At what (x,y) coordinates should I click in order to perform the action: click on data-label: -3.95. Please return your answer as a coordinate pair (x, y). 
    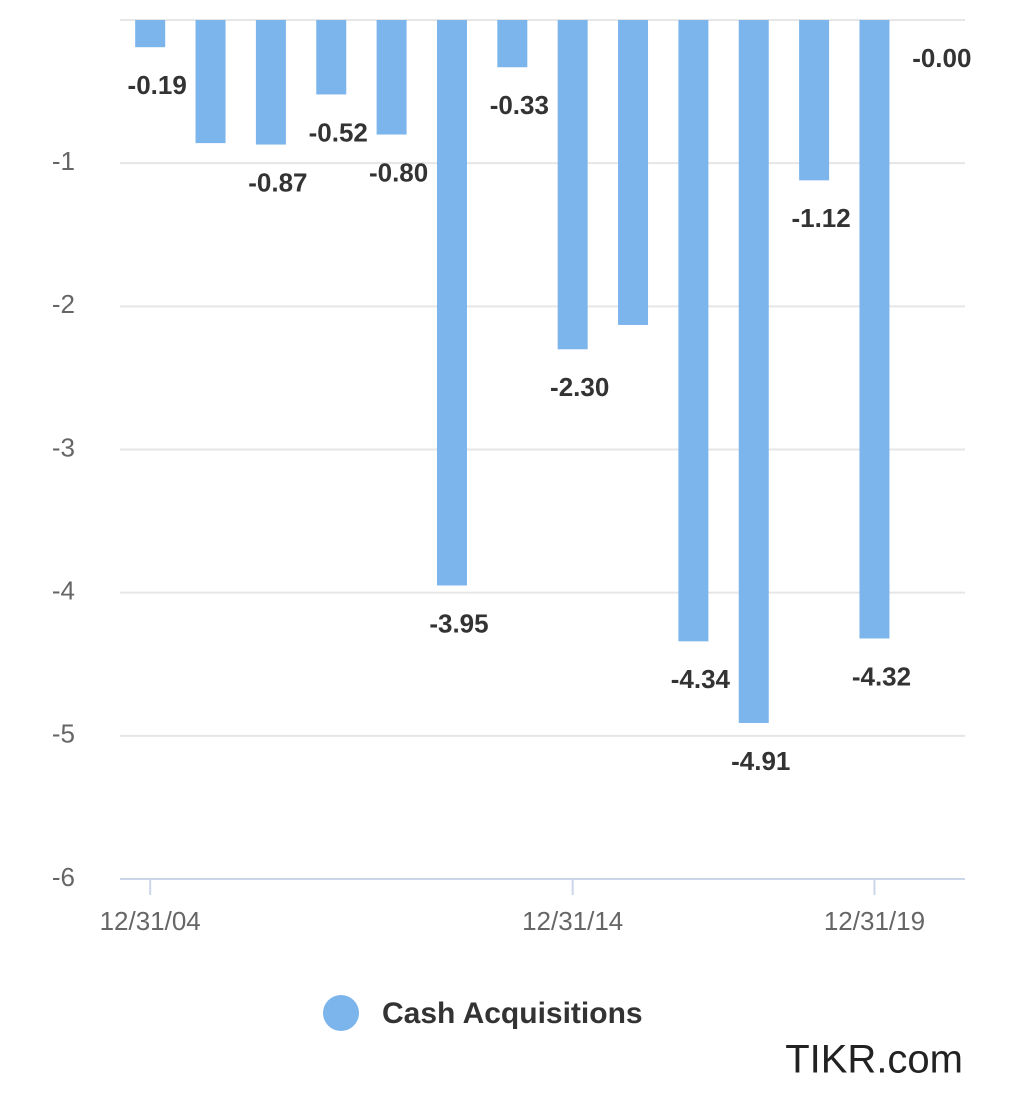
    Looking at the image, I should click on (458, 623).